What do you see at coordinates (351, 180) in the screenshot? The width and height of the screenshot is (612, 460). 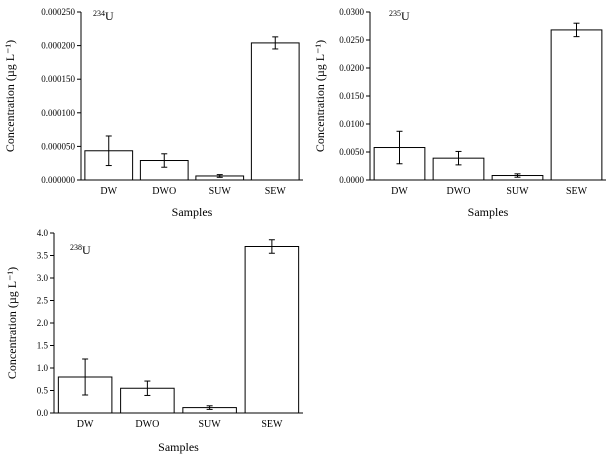 I see `y-tick-label: 0.0000` at bounding box center [351, 180].